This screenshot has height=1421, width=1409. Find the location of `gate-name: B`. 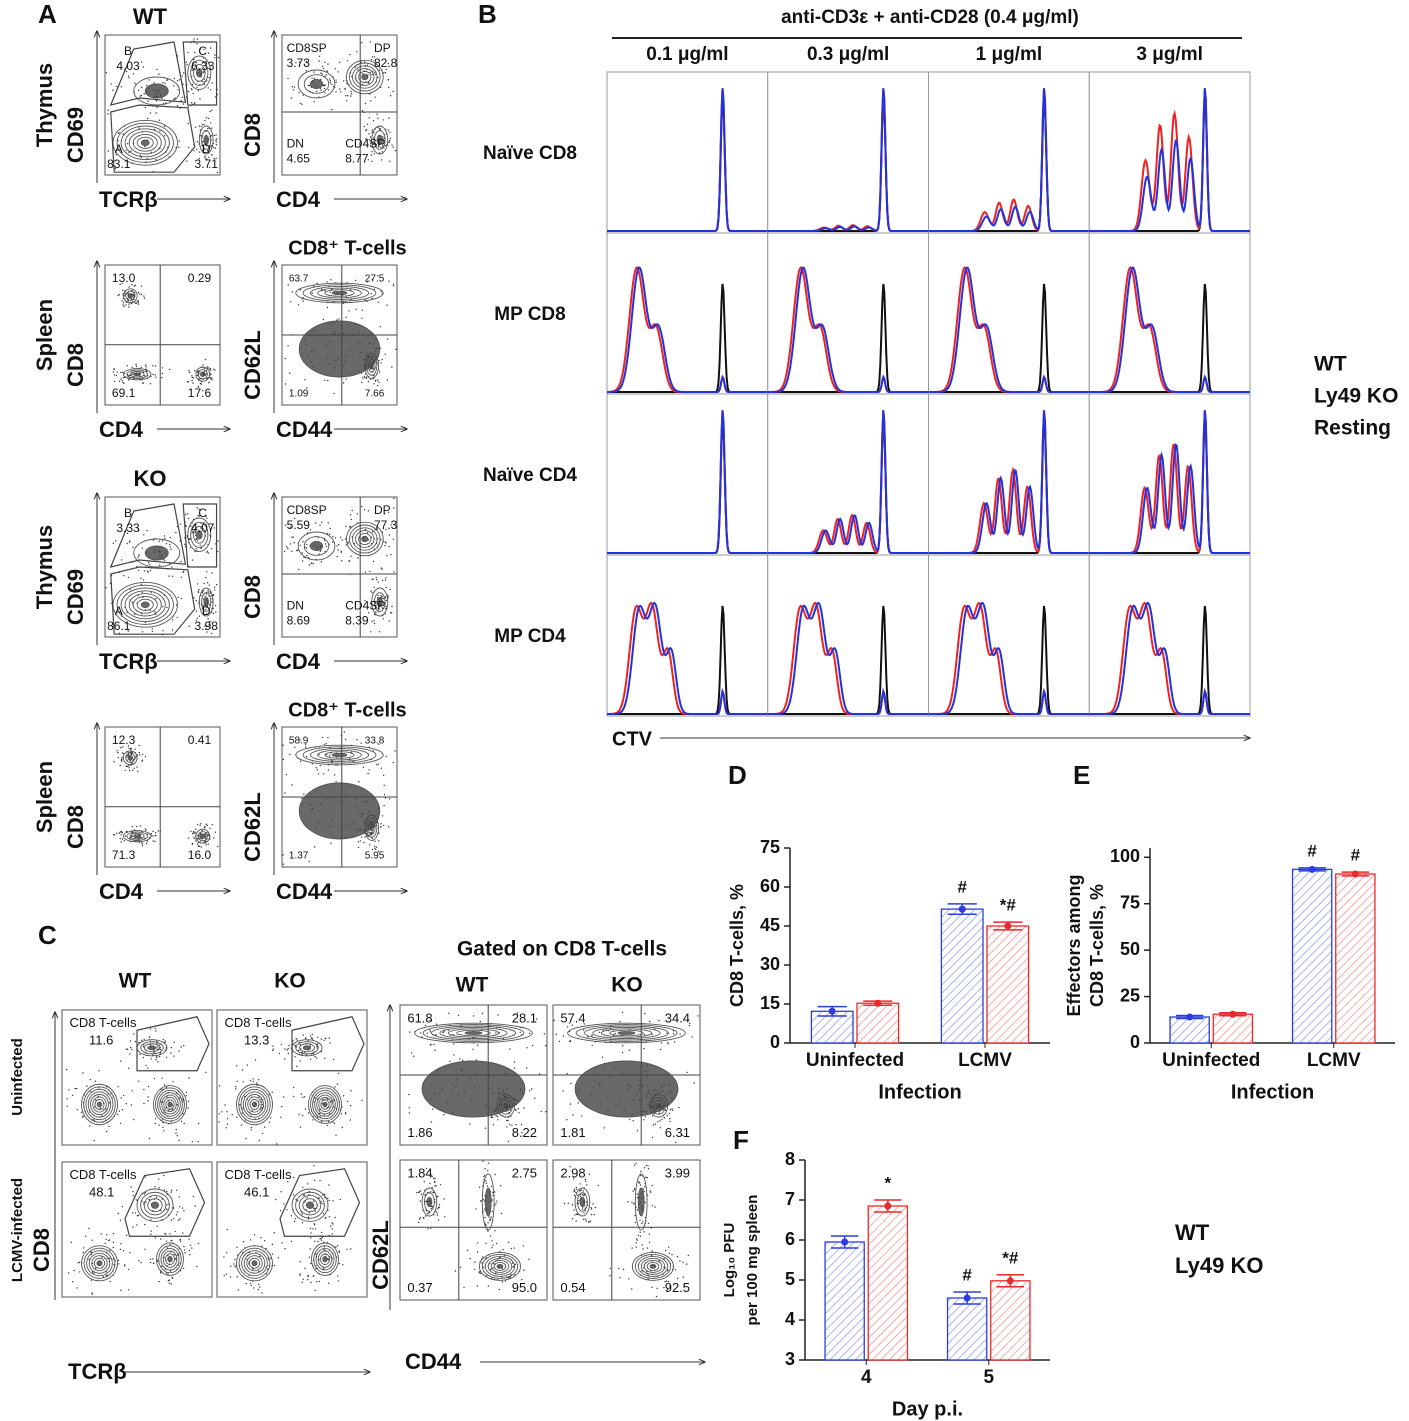

gate-name: B is located at coordinates (128, 51).